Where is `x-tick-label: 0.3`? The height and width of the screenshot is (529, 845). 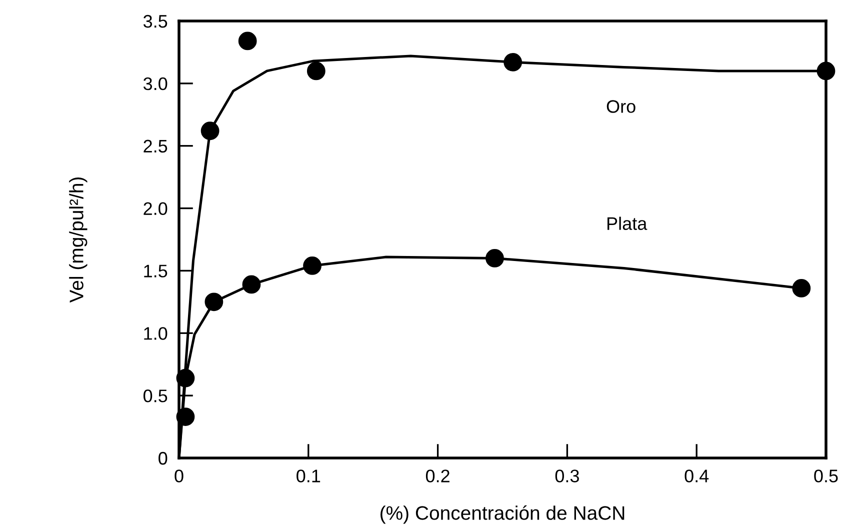 x-tick-label: 0.3 is located at coordinates (567, 476).